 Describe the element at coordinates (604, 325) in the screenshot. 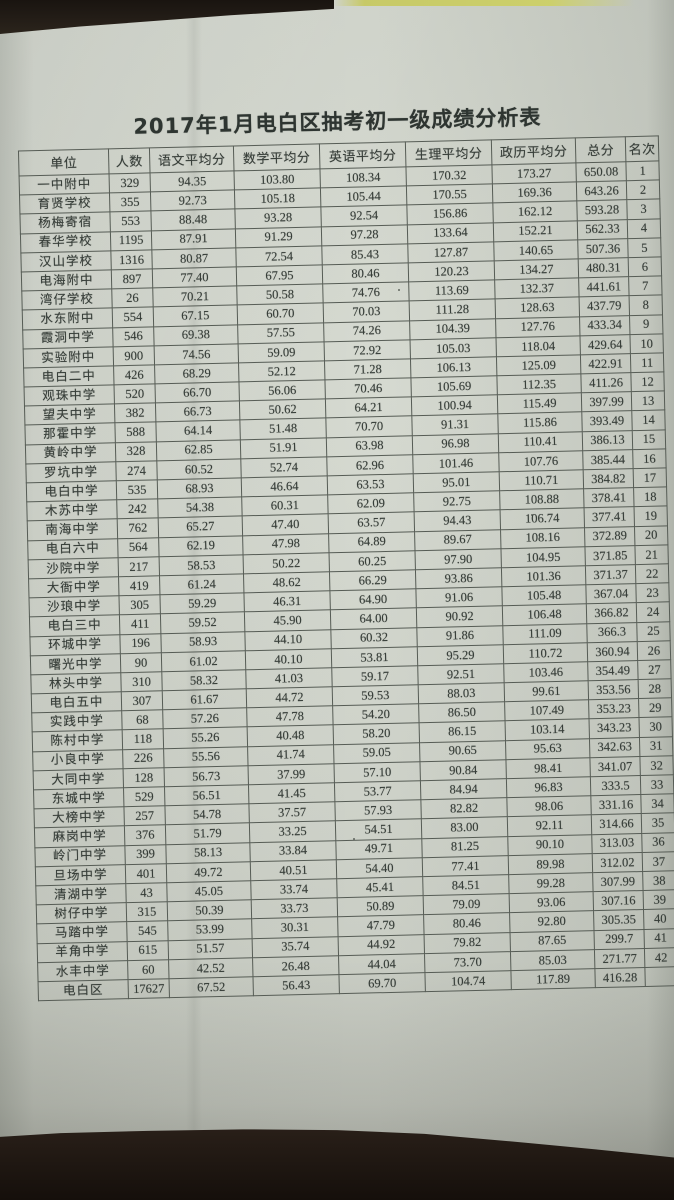

I see `cell-total: 433.34` at that location.